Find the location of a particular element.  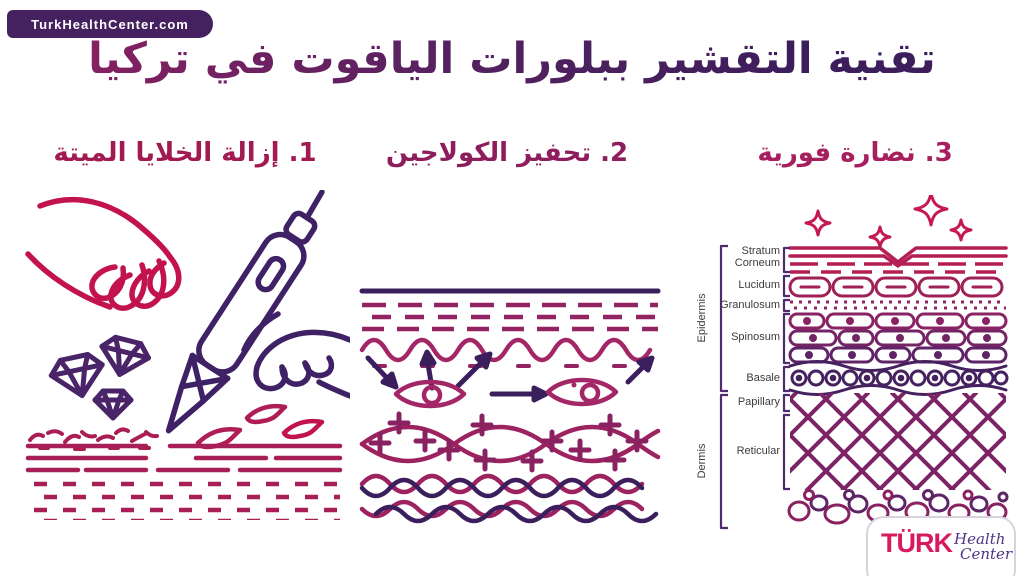

skin-layer-label-stratum-corneum: Stratum Corneum is located at coordinates (757, 257).